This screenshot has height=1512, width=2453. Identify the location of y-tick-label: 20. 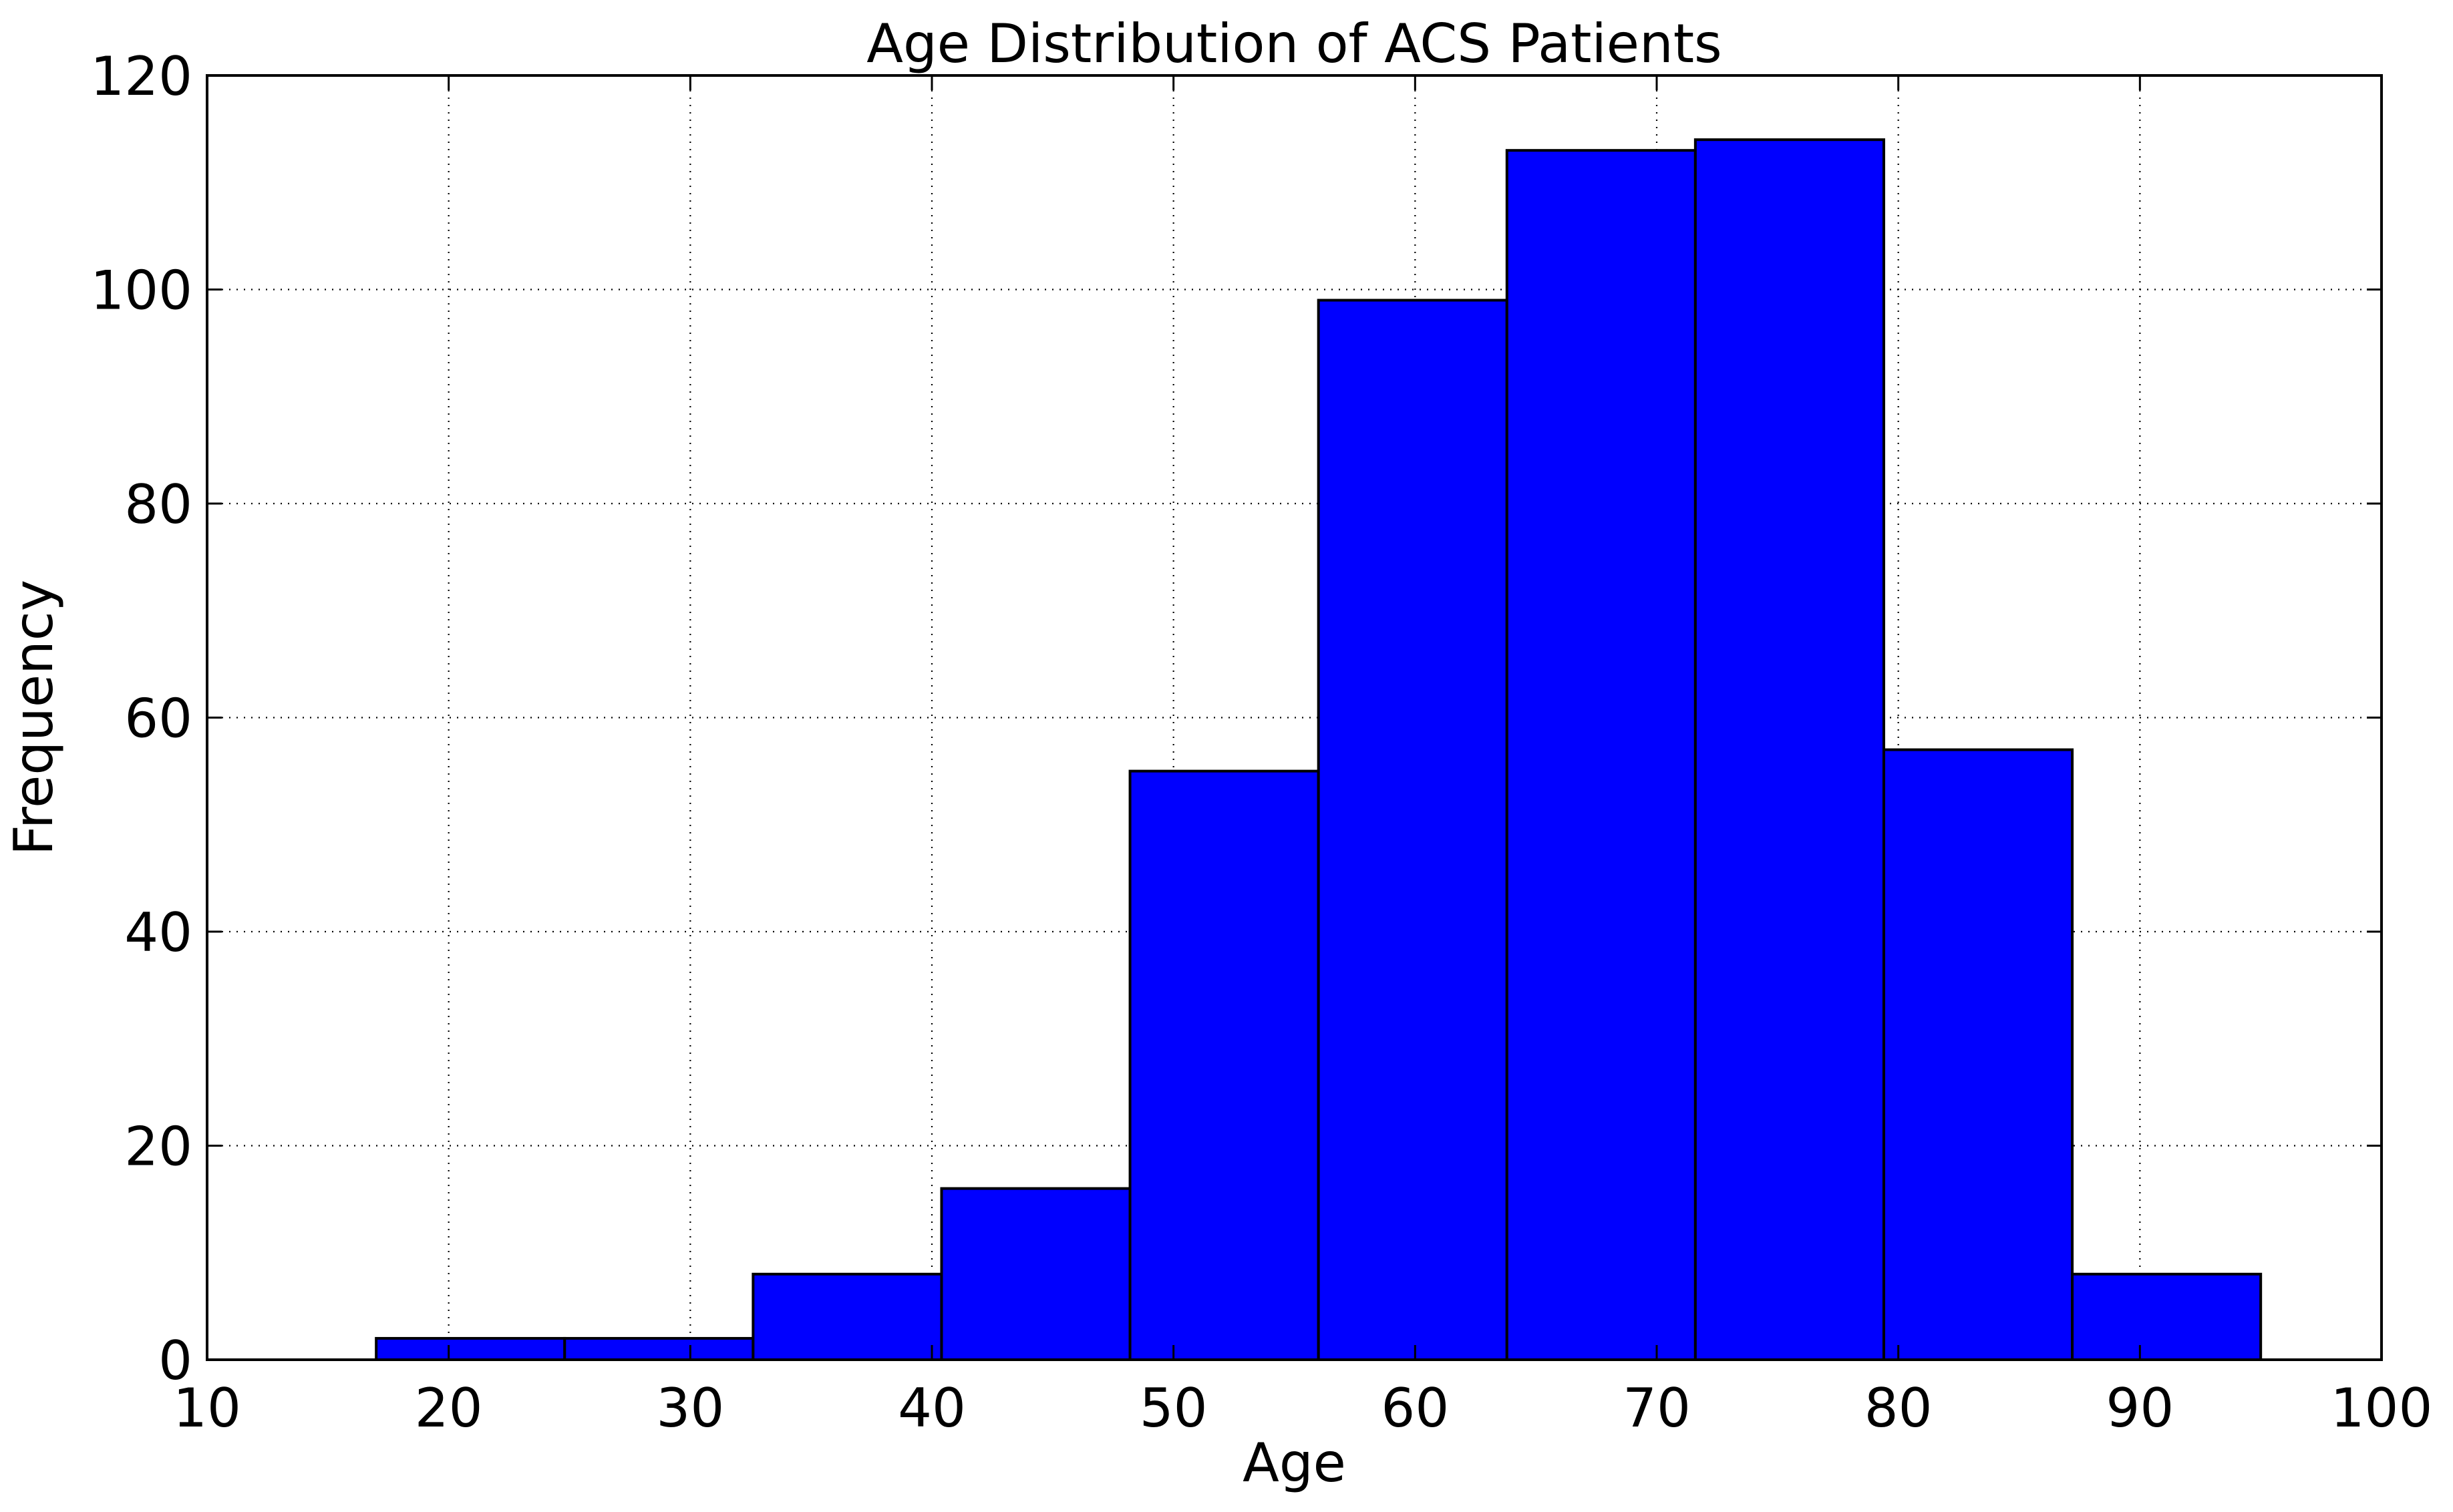
(158, 1147).